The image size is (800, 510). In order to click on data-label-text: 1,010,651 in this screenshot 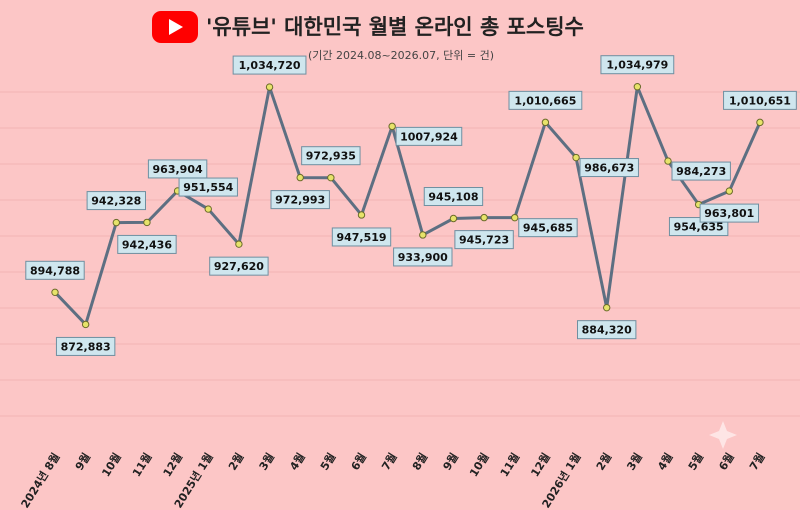, I will do `click(760, 100)`.